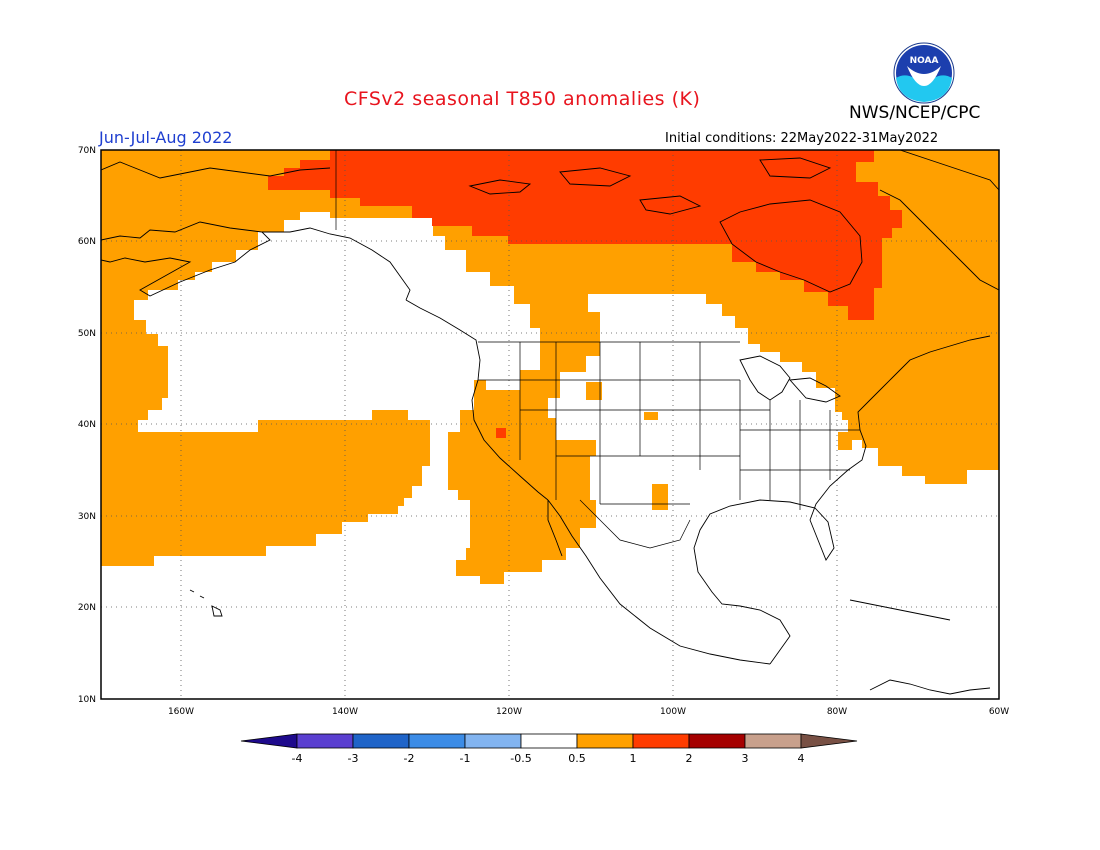 This screenshot has width=1100, height=850. I want to click on colorbar-label: 3, so click(745, 758).